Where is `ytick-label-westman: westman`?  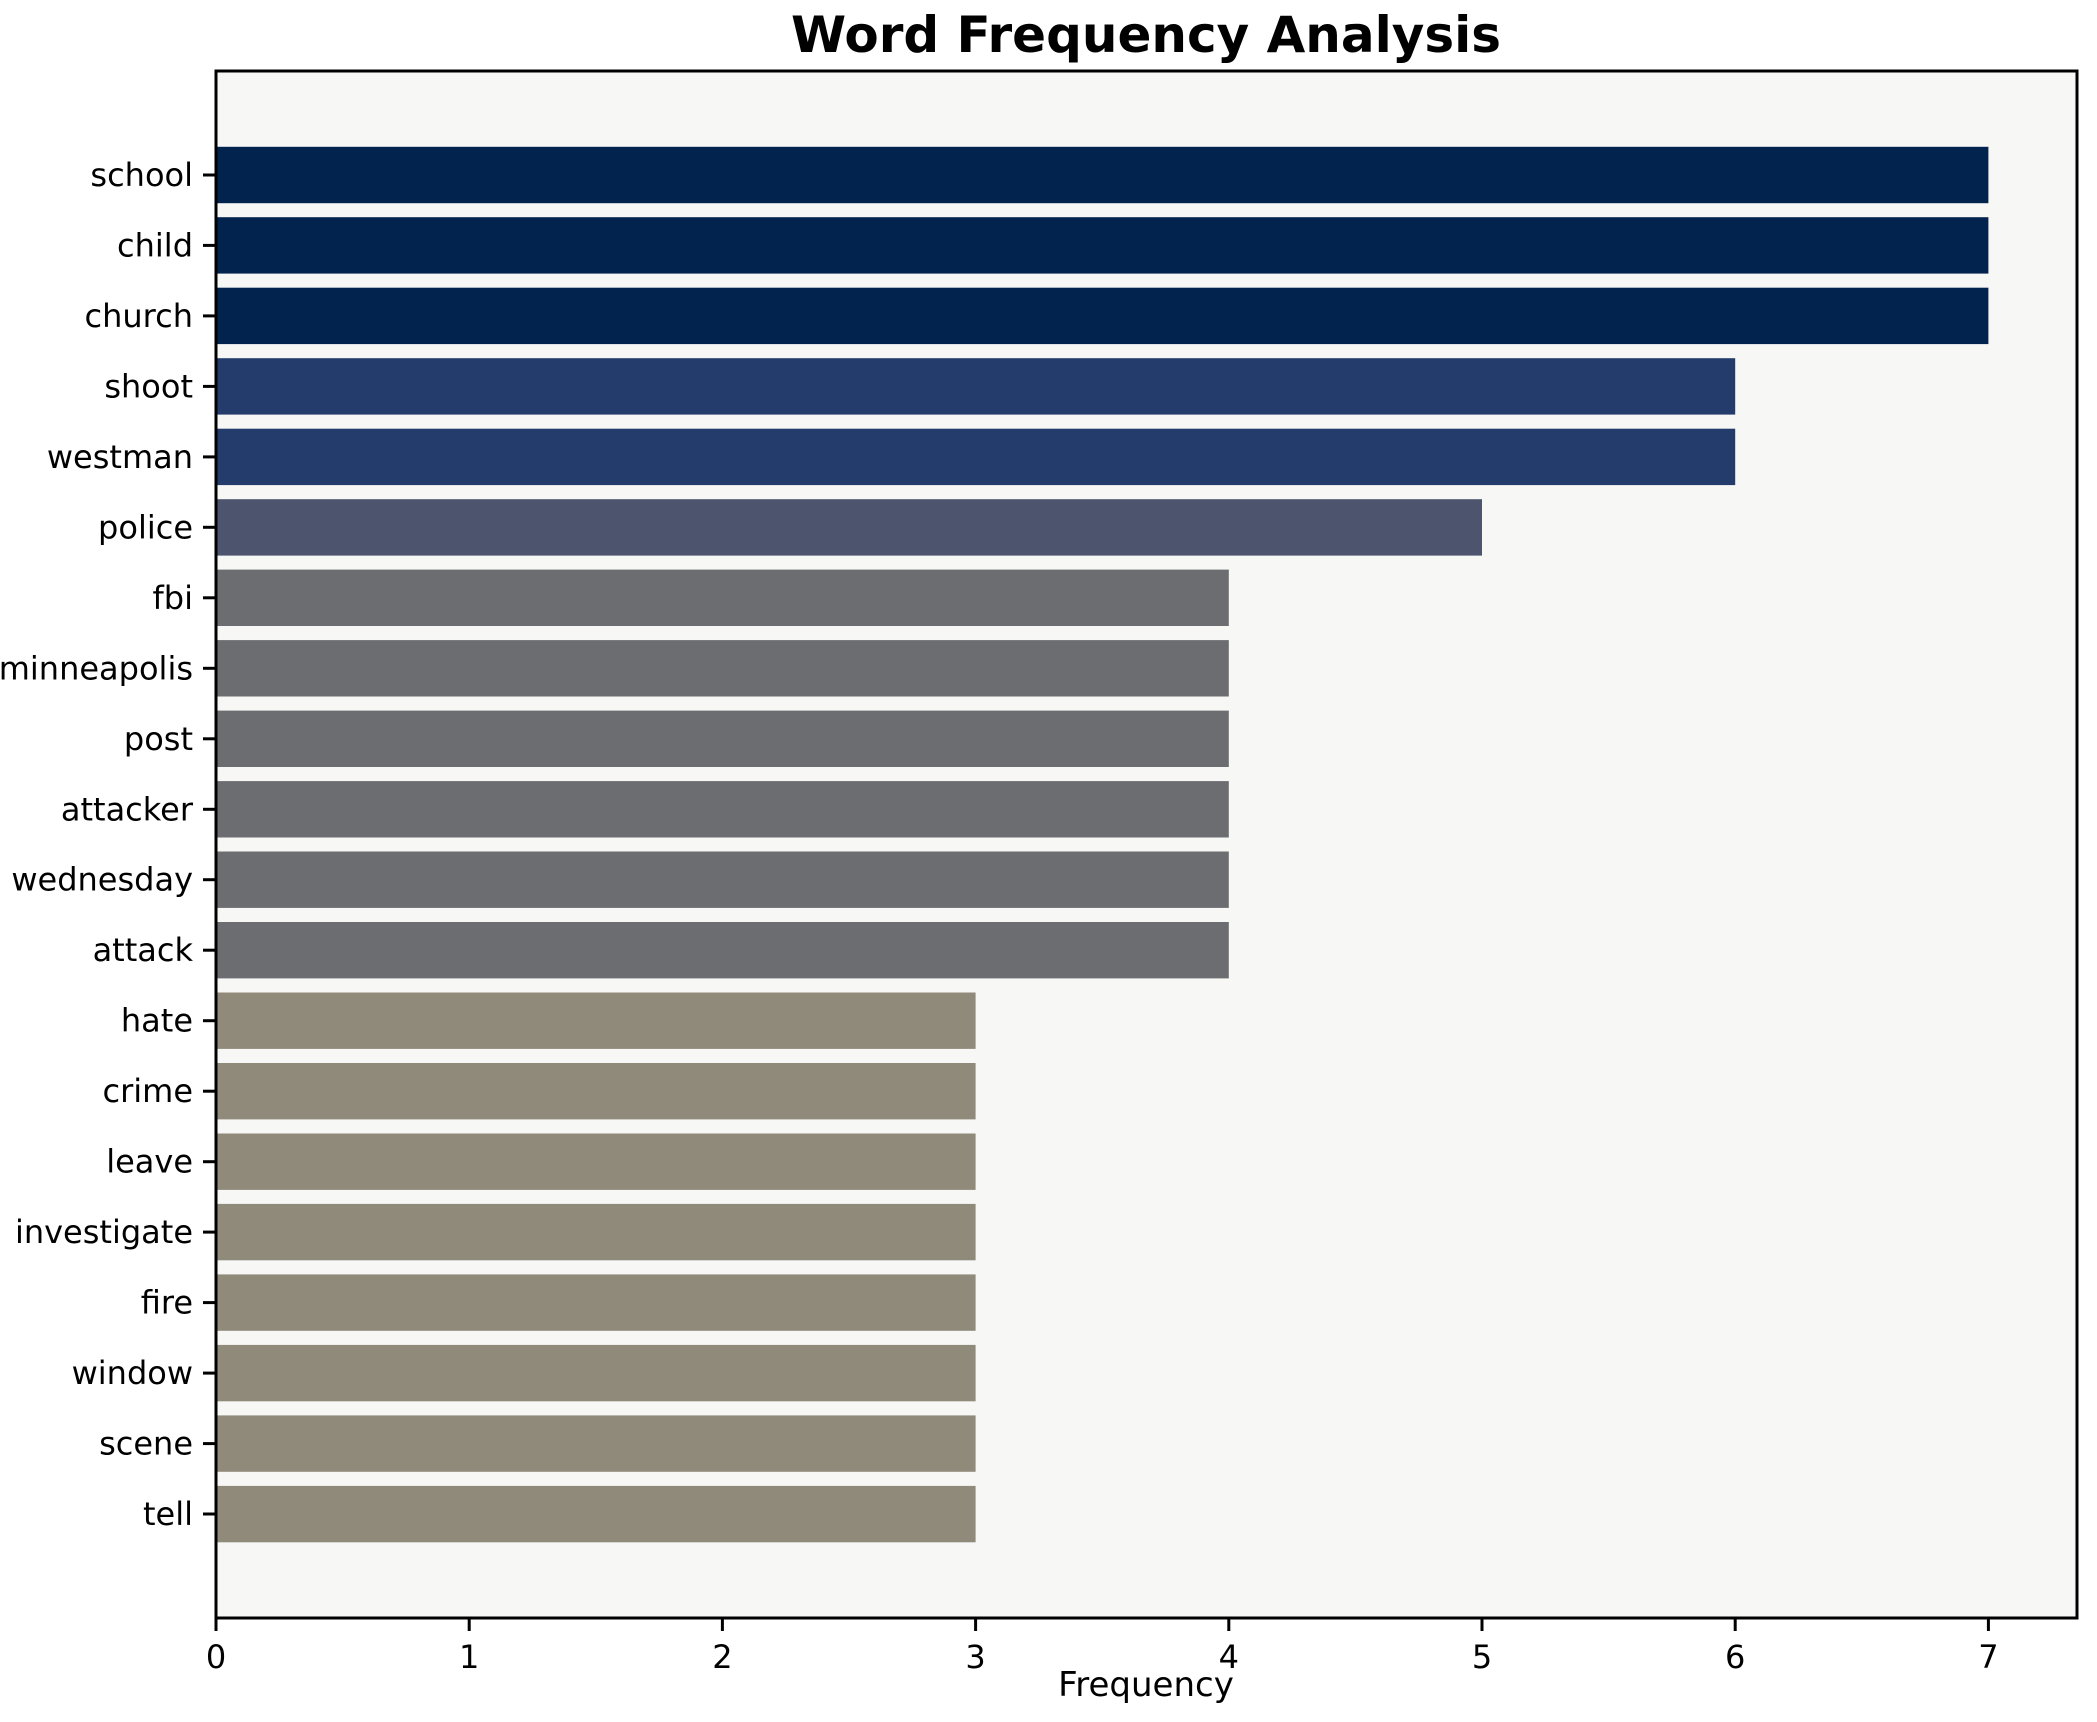
ytick-label-westman: westman is located at coordinates (120, 457).